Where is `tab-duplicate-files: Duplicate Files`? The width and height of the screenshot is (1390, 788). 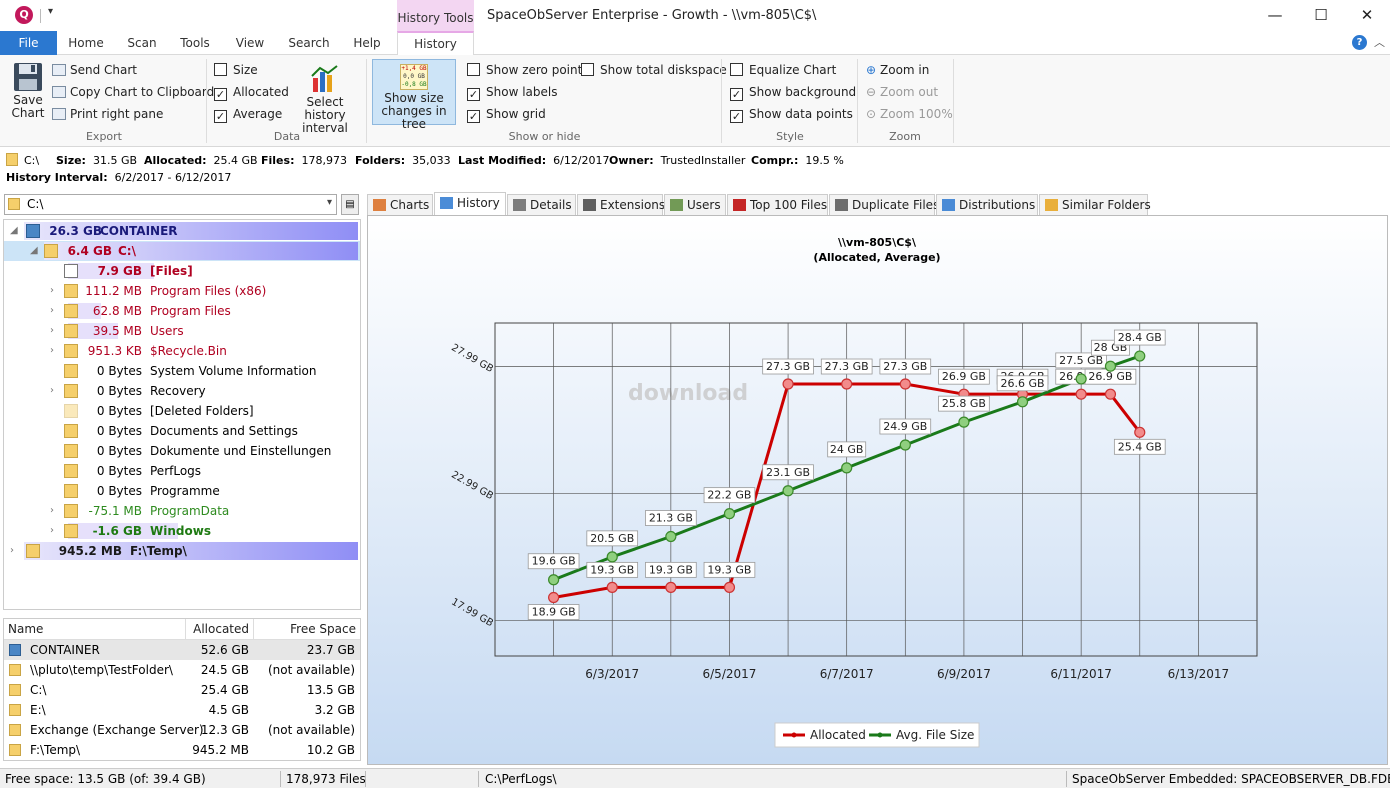
tab-duplicate-files: Duplicate Files is located at coordinates (884, 204).